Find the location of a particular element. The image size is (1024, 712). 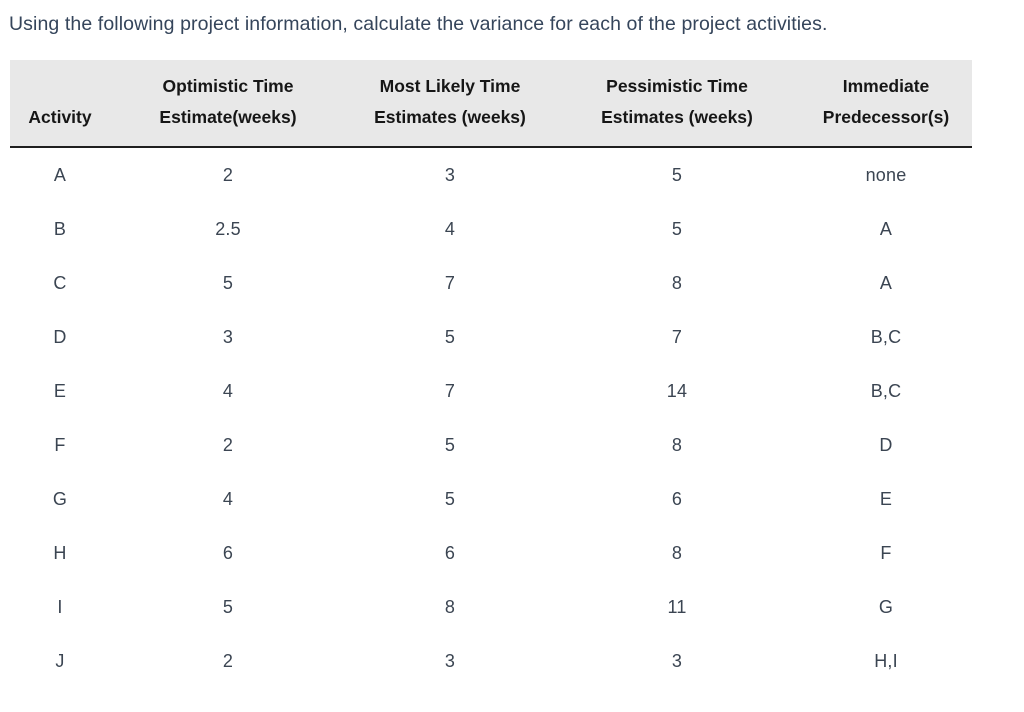

cell-activity: H is located at coordinates (60, 552).